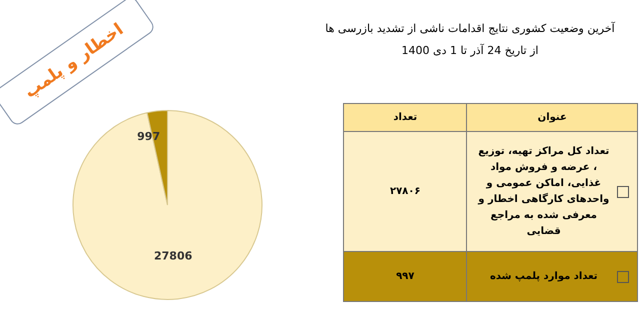 Image resolution: width=640 pixels, height=313 pixels. What do you see at coordinates (470, 28) in the screenshot?
I see `chart-title: آخرین وضعیت کشوری نتایج اقدامات ناشی از تشدید بازرسی ها` at bounding box center [470, 28].